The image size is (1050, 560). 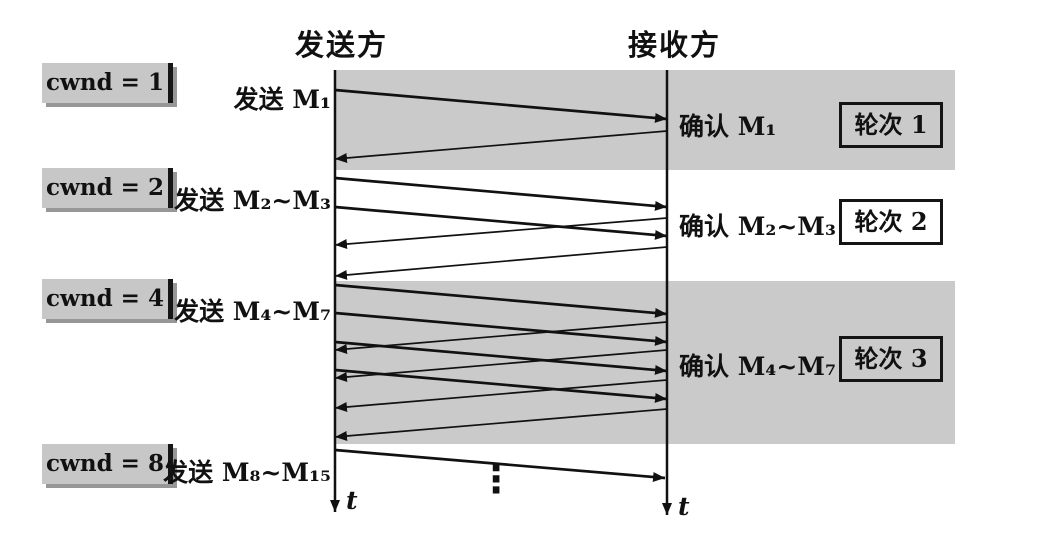 I want to click on ack-label-round-1: 确认 M₁, so click(x=728, y=126).